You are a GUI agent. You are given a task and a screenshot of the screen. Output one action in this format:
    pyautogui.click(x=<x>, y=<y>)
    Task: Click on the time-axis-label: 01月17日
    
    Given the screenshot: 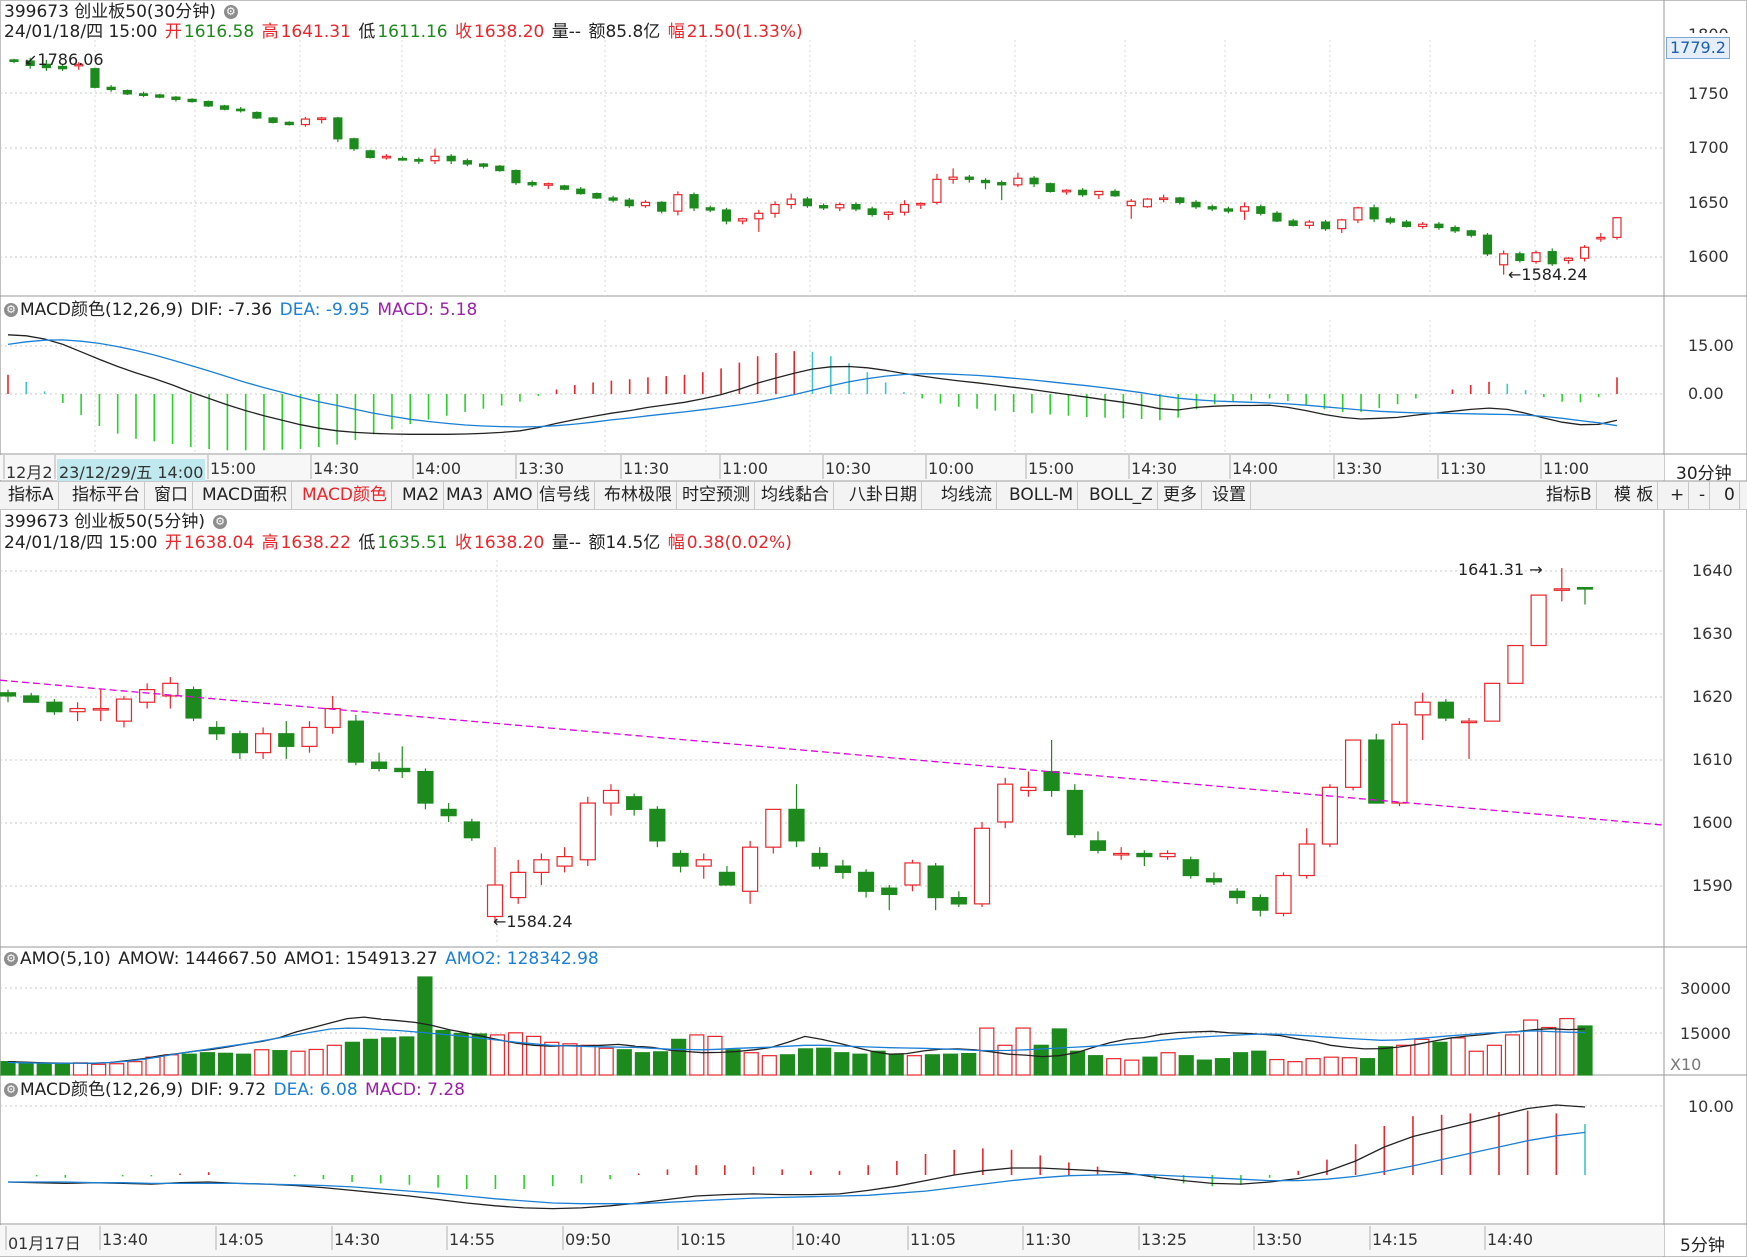 What is the action you would take?
    pyautogui.click(x=44, y=1243)
    